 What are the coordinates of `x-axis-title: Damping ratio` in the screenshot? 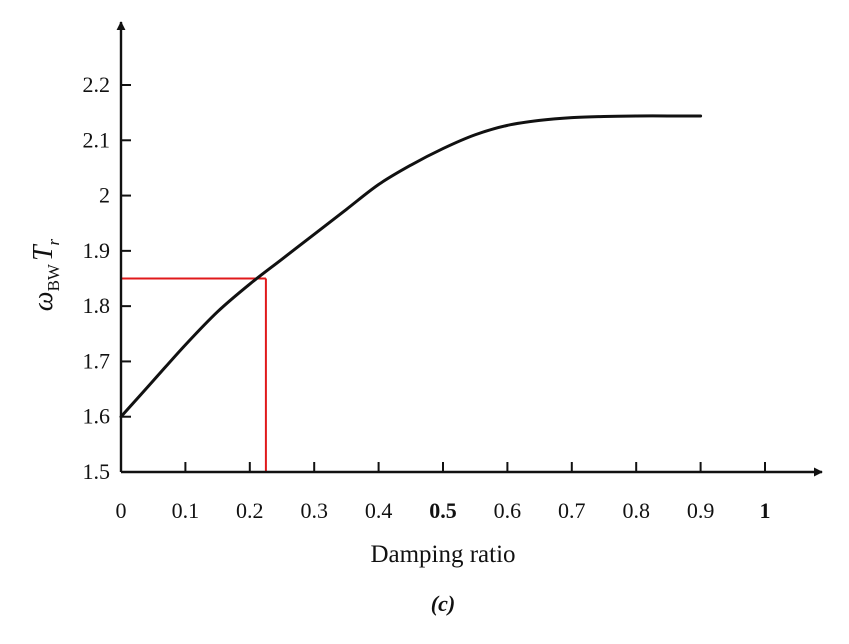 It's located at (442, 554).